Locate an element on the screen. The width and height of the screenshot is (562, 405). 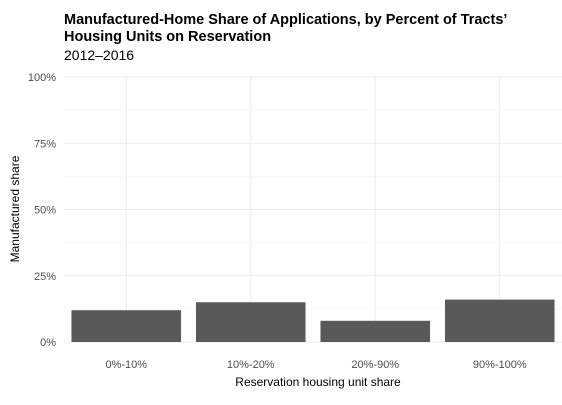
x-tick-labels: 0%-10% 10%-20% 20%-90% 90%-100% is located at coordinates (315, 365).